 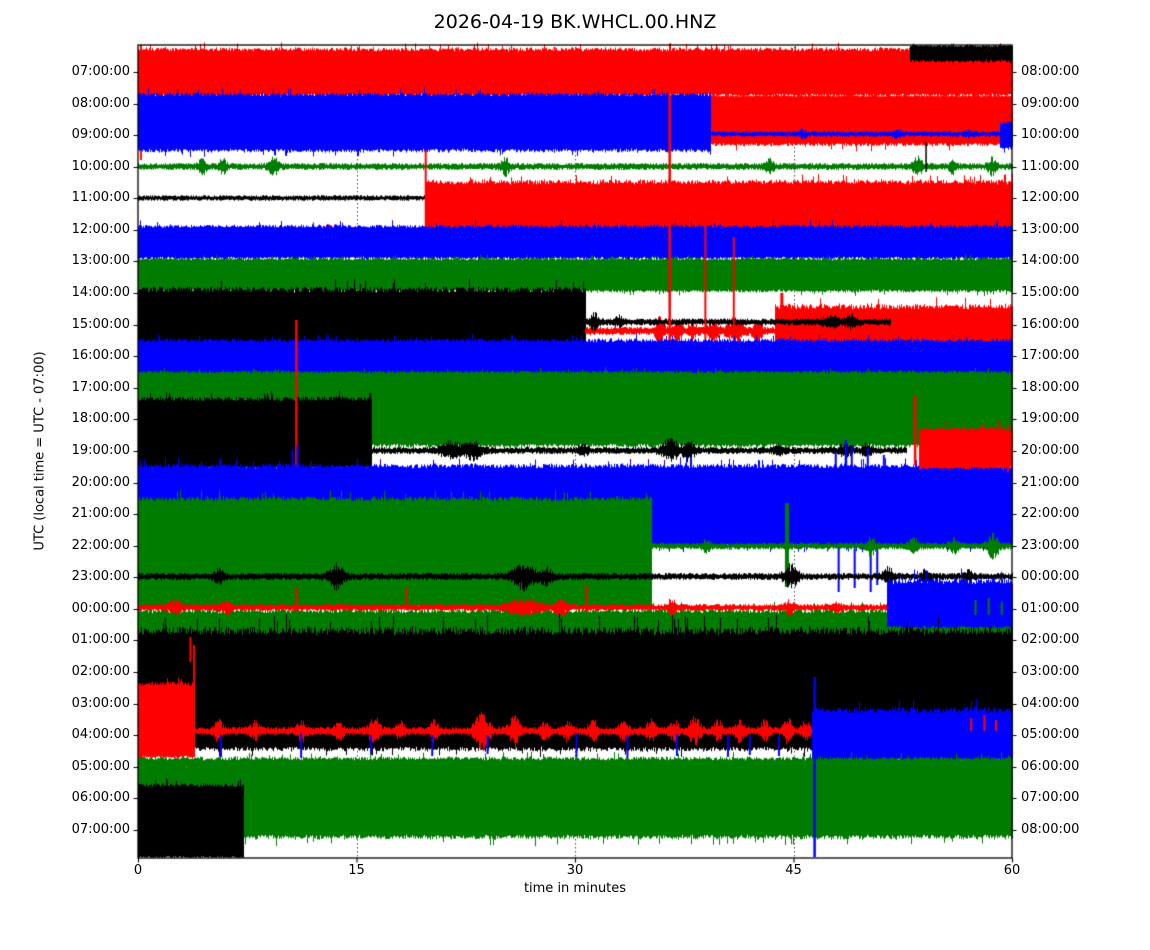 What do you see at coordinates (1050, 577) in the screenshot?
I see `local-time-label: 00:00:00` at bounding box center [1050, 577].